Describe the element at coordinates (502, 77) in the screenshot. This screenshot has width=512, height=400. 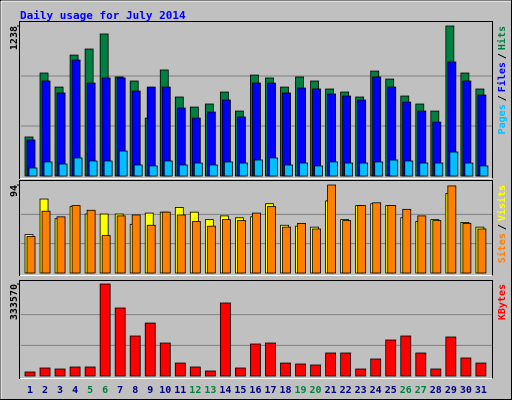
I see `legend-entry: Files` at that location.